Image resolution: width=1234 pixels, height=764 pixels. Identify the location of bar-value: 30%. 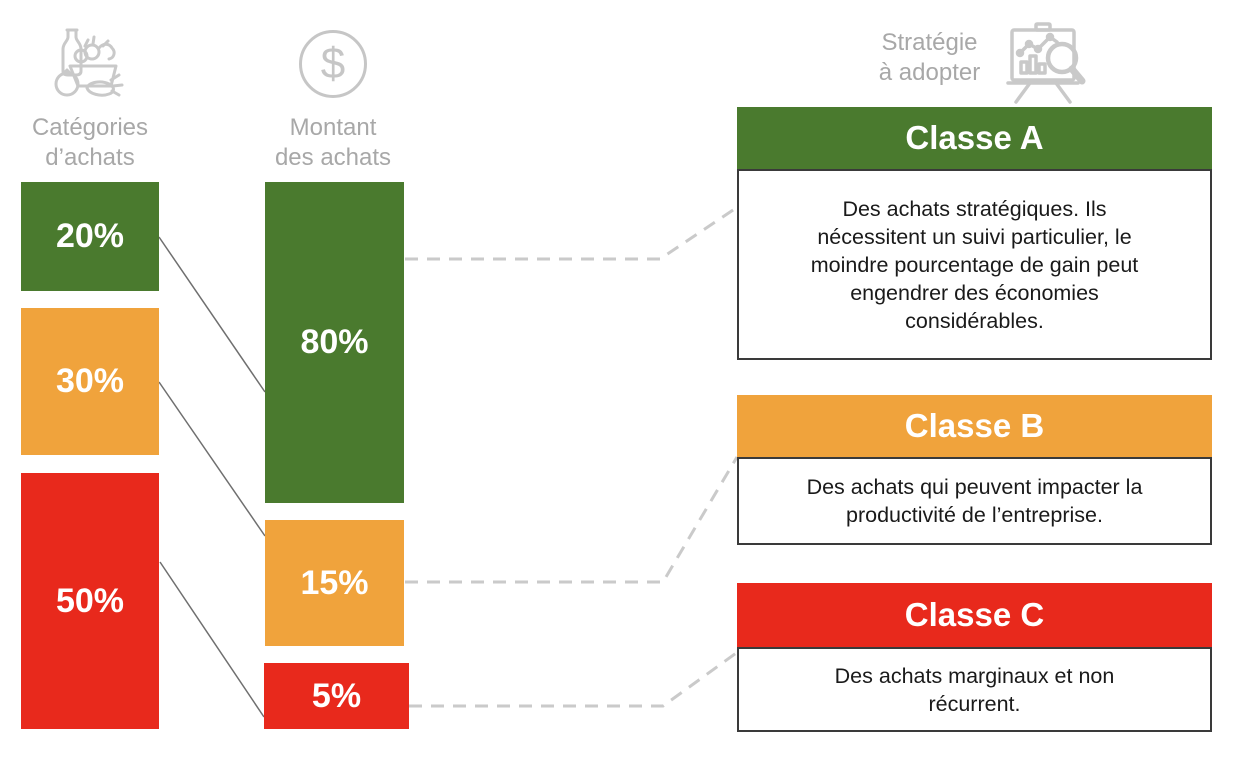
(90, 381).